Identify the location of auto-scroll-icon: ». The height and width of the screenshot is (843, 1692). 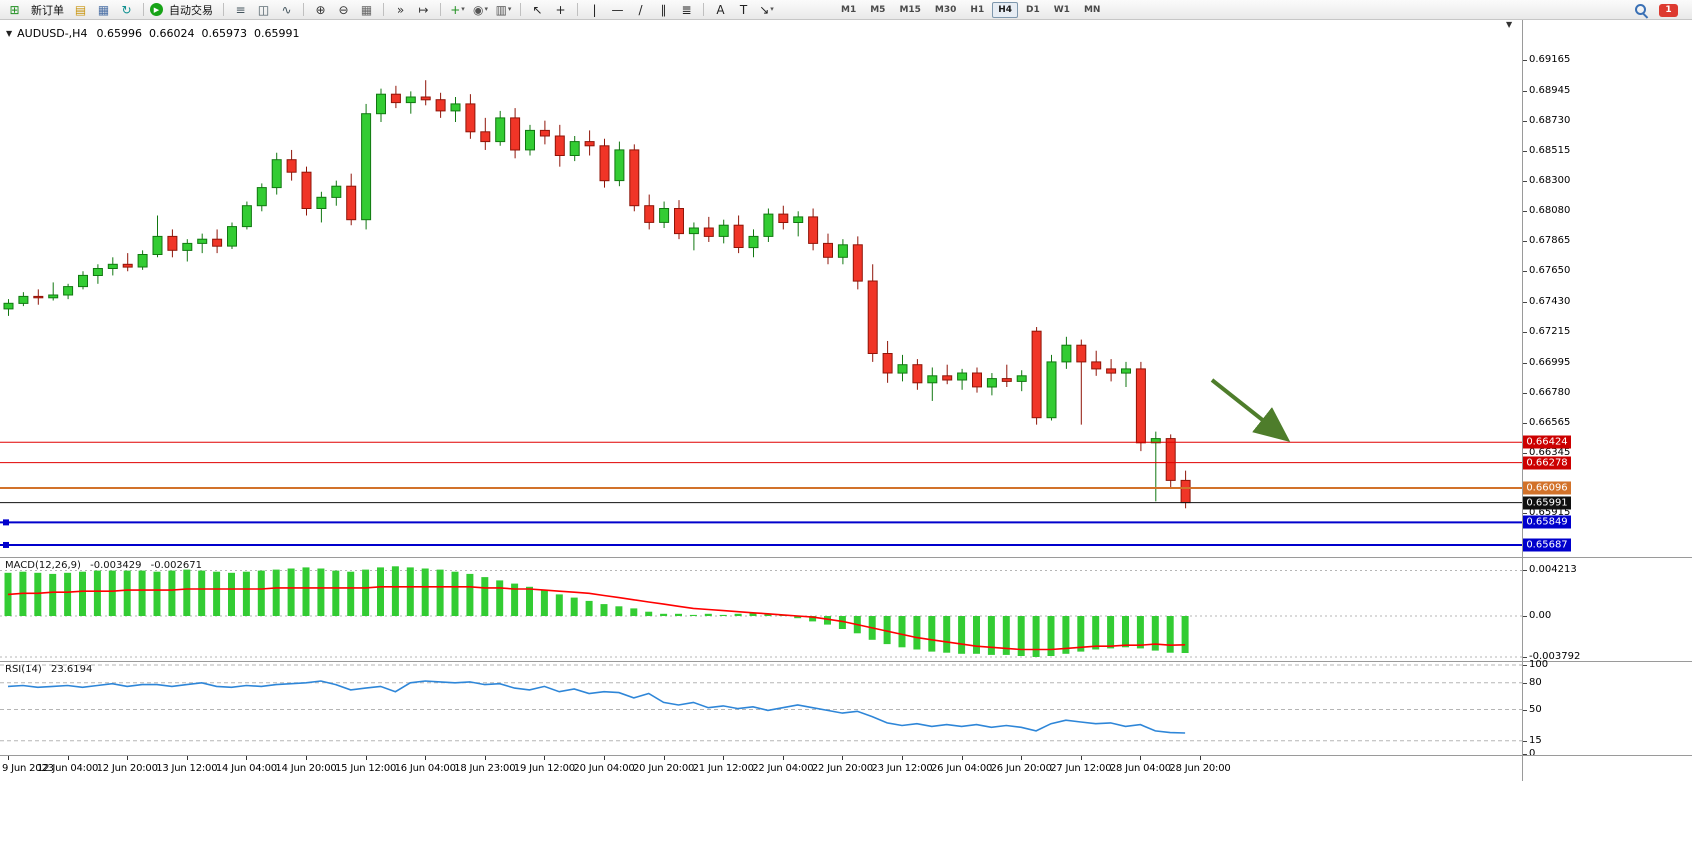
(400, 10).